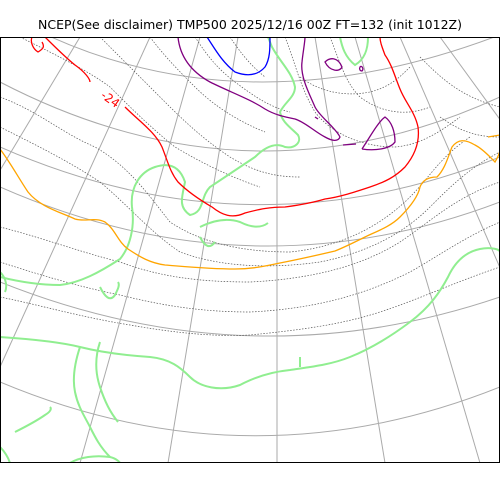 This screenshot has height=500, width=500. What do you see at coordinates (493, 136) in the screenshot?
I see `isotherm-orange-segment` at bounding box center [493, 136].